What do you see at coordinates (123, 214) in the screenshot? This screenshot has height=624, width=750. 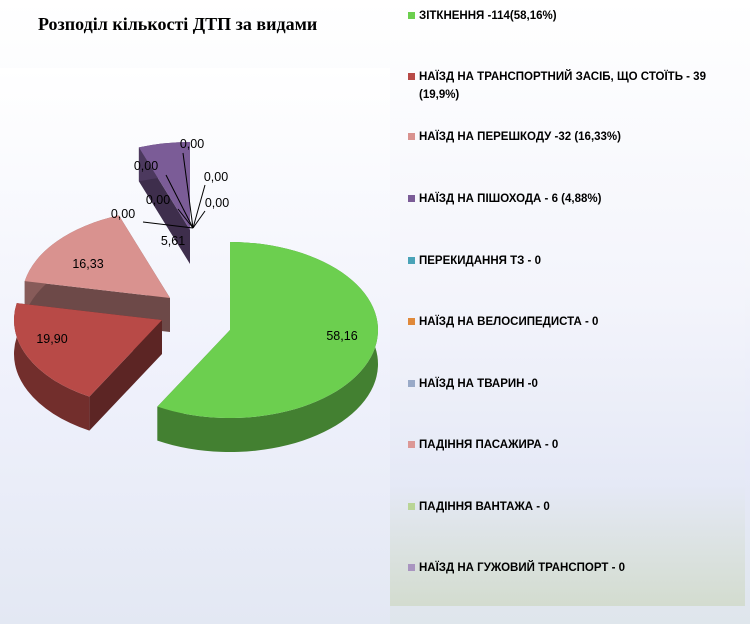 I see `data-label-9: 0,00` at bounding box center [123, 214].